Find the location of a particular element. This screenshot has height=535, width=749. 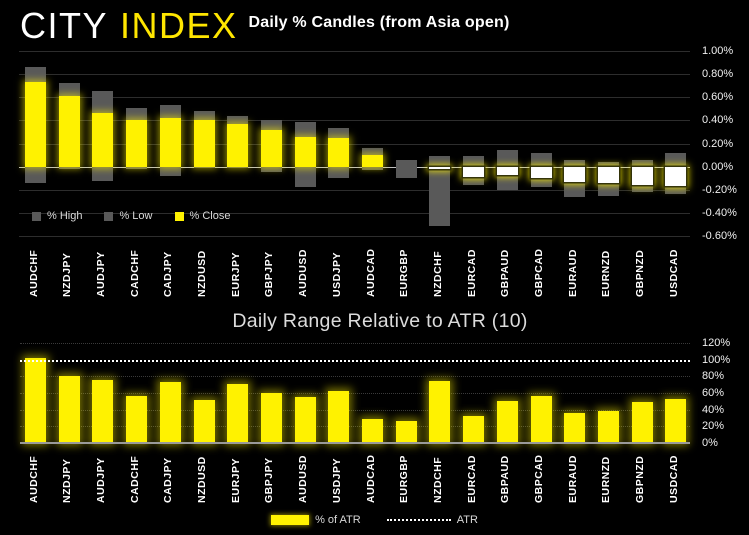

atr-bar-audcad is located at coordinates (372, 430).